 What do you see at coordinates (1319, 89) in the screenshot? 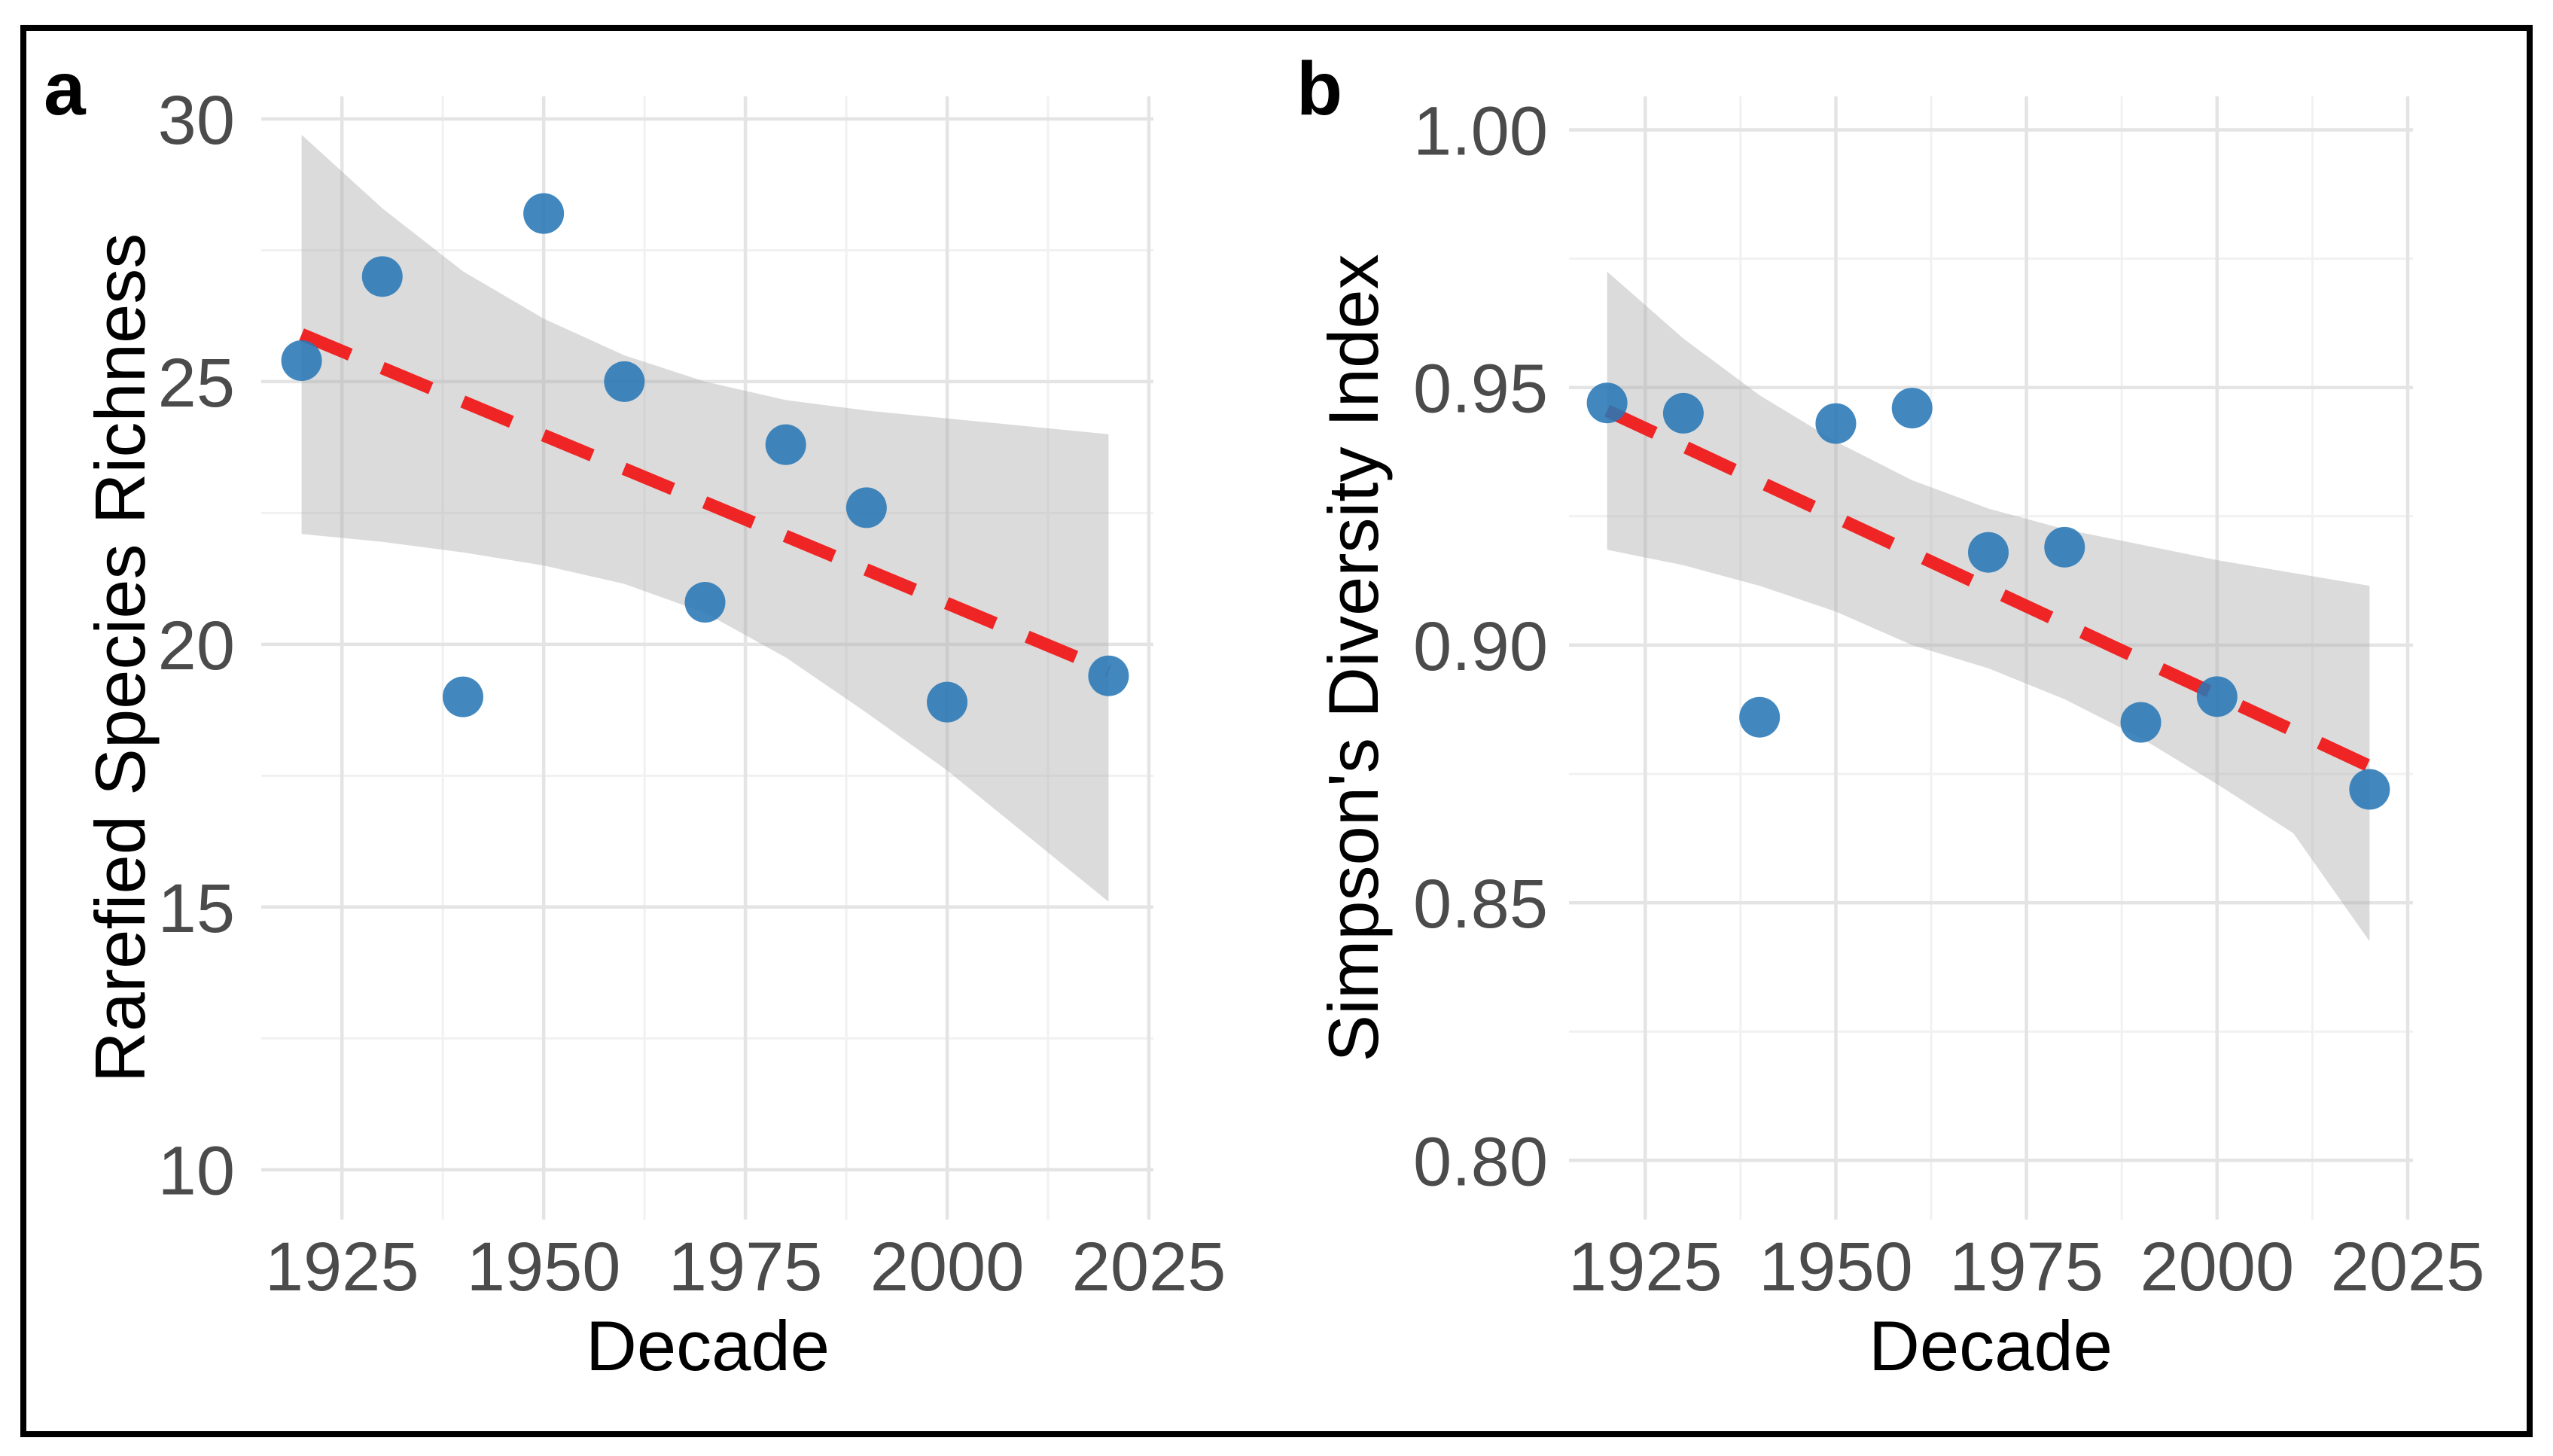
I see `panel-b-label: b` at bounding box center [1319, 89].